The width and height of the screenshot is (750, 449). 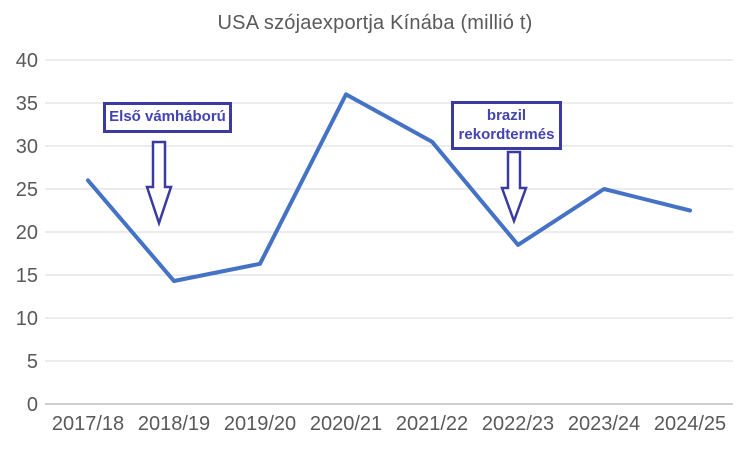 I want to click on annotation-first-tariff-war: Első vámháború, so click(x=167, y=117).